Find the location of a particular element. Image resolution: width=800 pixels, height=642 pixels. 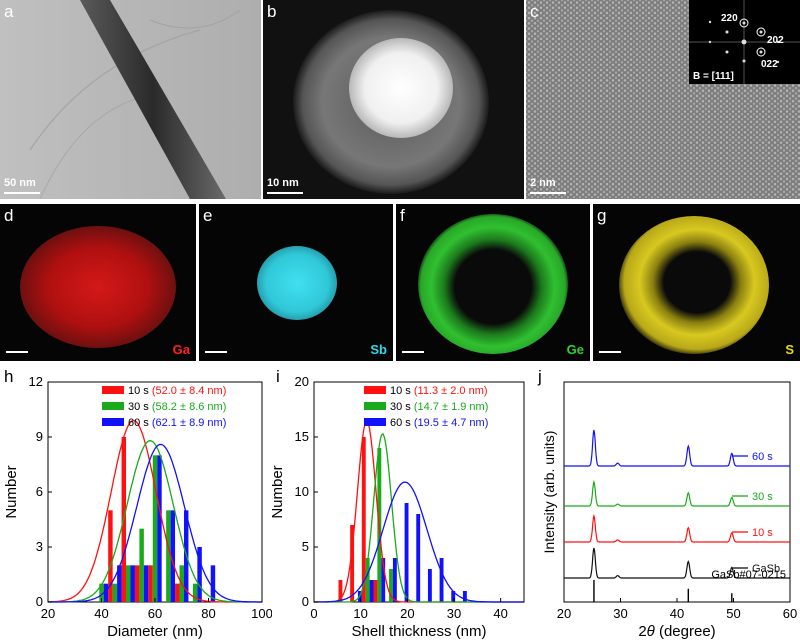

xrd-pattern-GaSb is located at coordinates (677, 563).